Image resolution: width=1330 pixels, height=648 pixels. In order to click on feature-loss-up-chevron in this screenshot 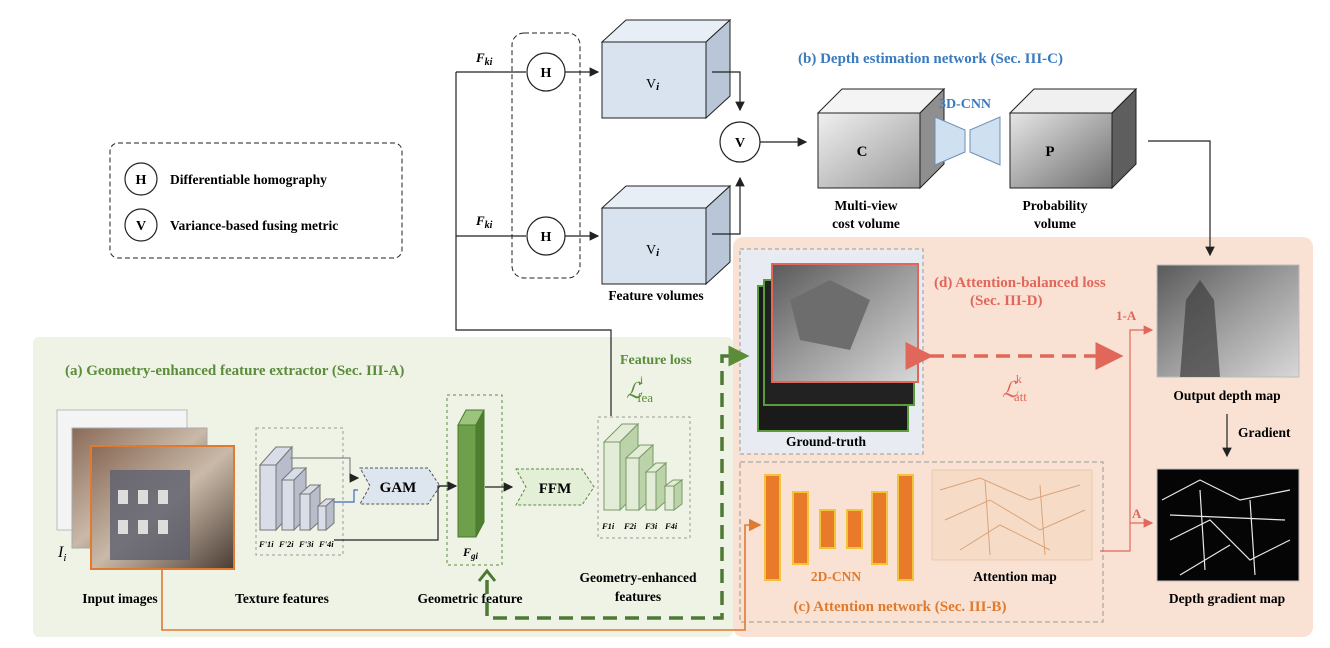, I will do `click(487, 575)`.